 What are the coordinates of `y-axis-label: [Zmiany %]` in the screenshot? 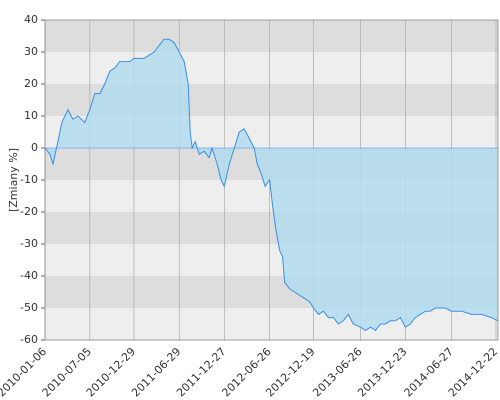 It's located at (13, 180).